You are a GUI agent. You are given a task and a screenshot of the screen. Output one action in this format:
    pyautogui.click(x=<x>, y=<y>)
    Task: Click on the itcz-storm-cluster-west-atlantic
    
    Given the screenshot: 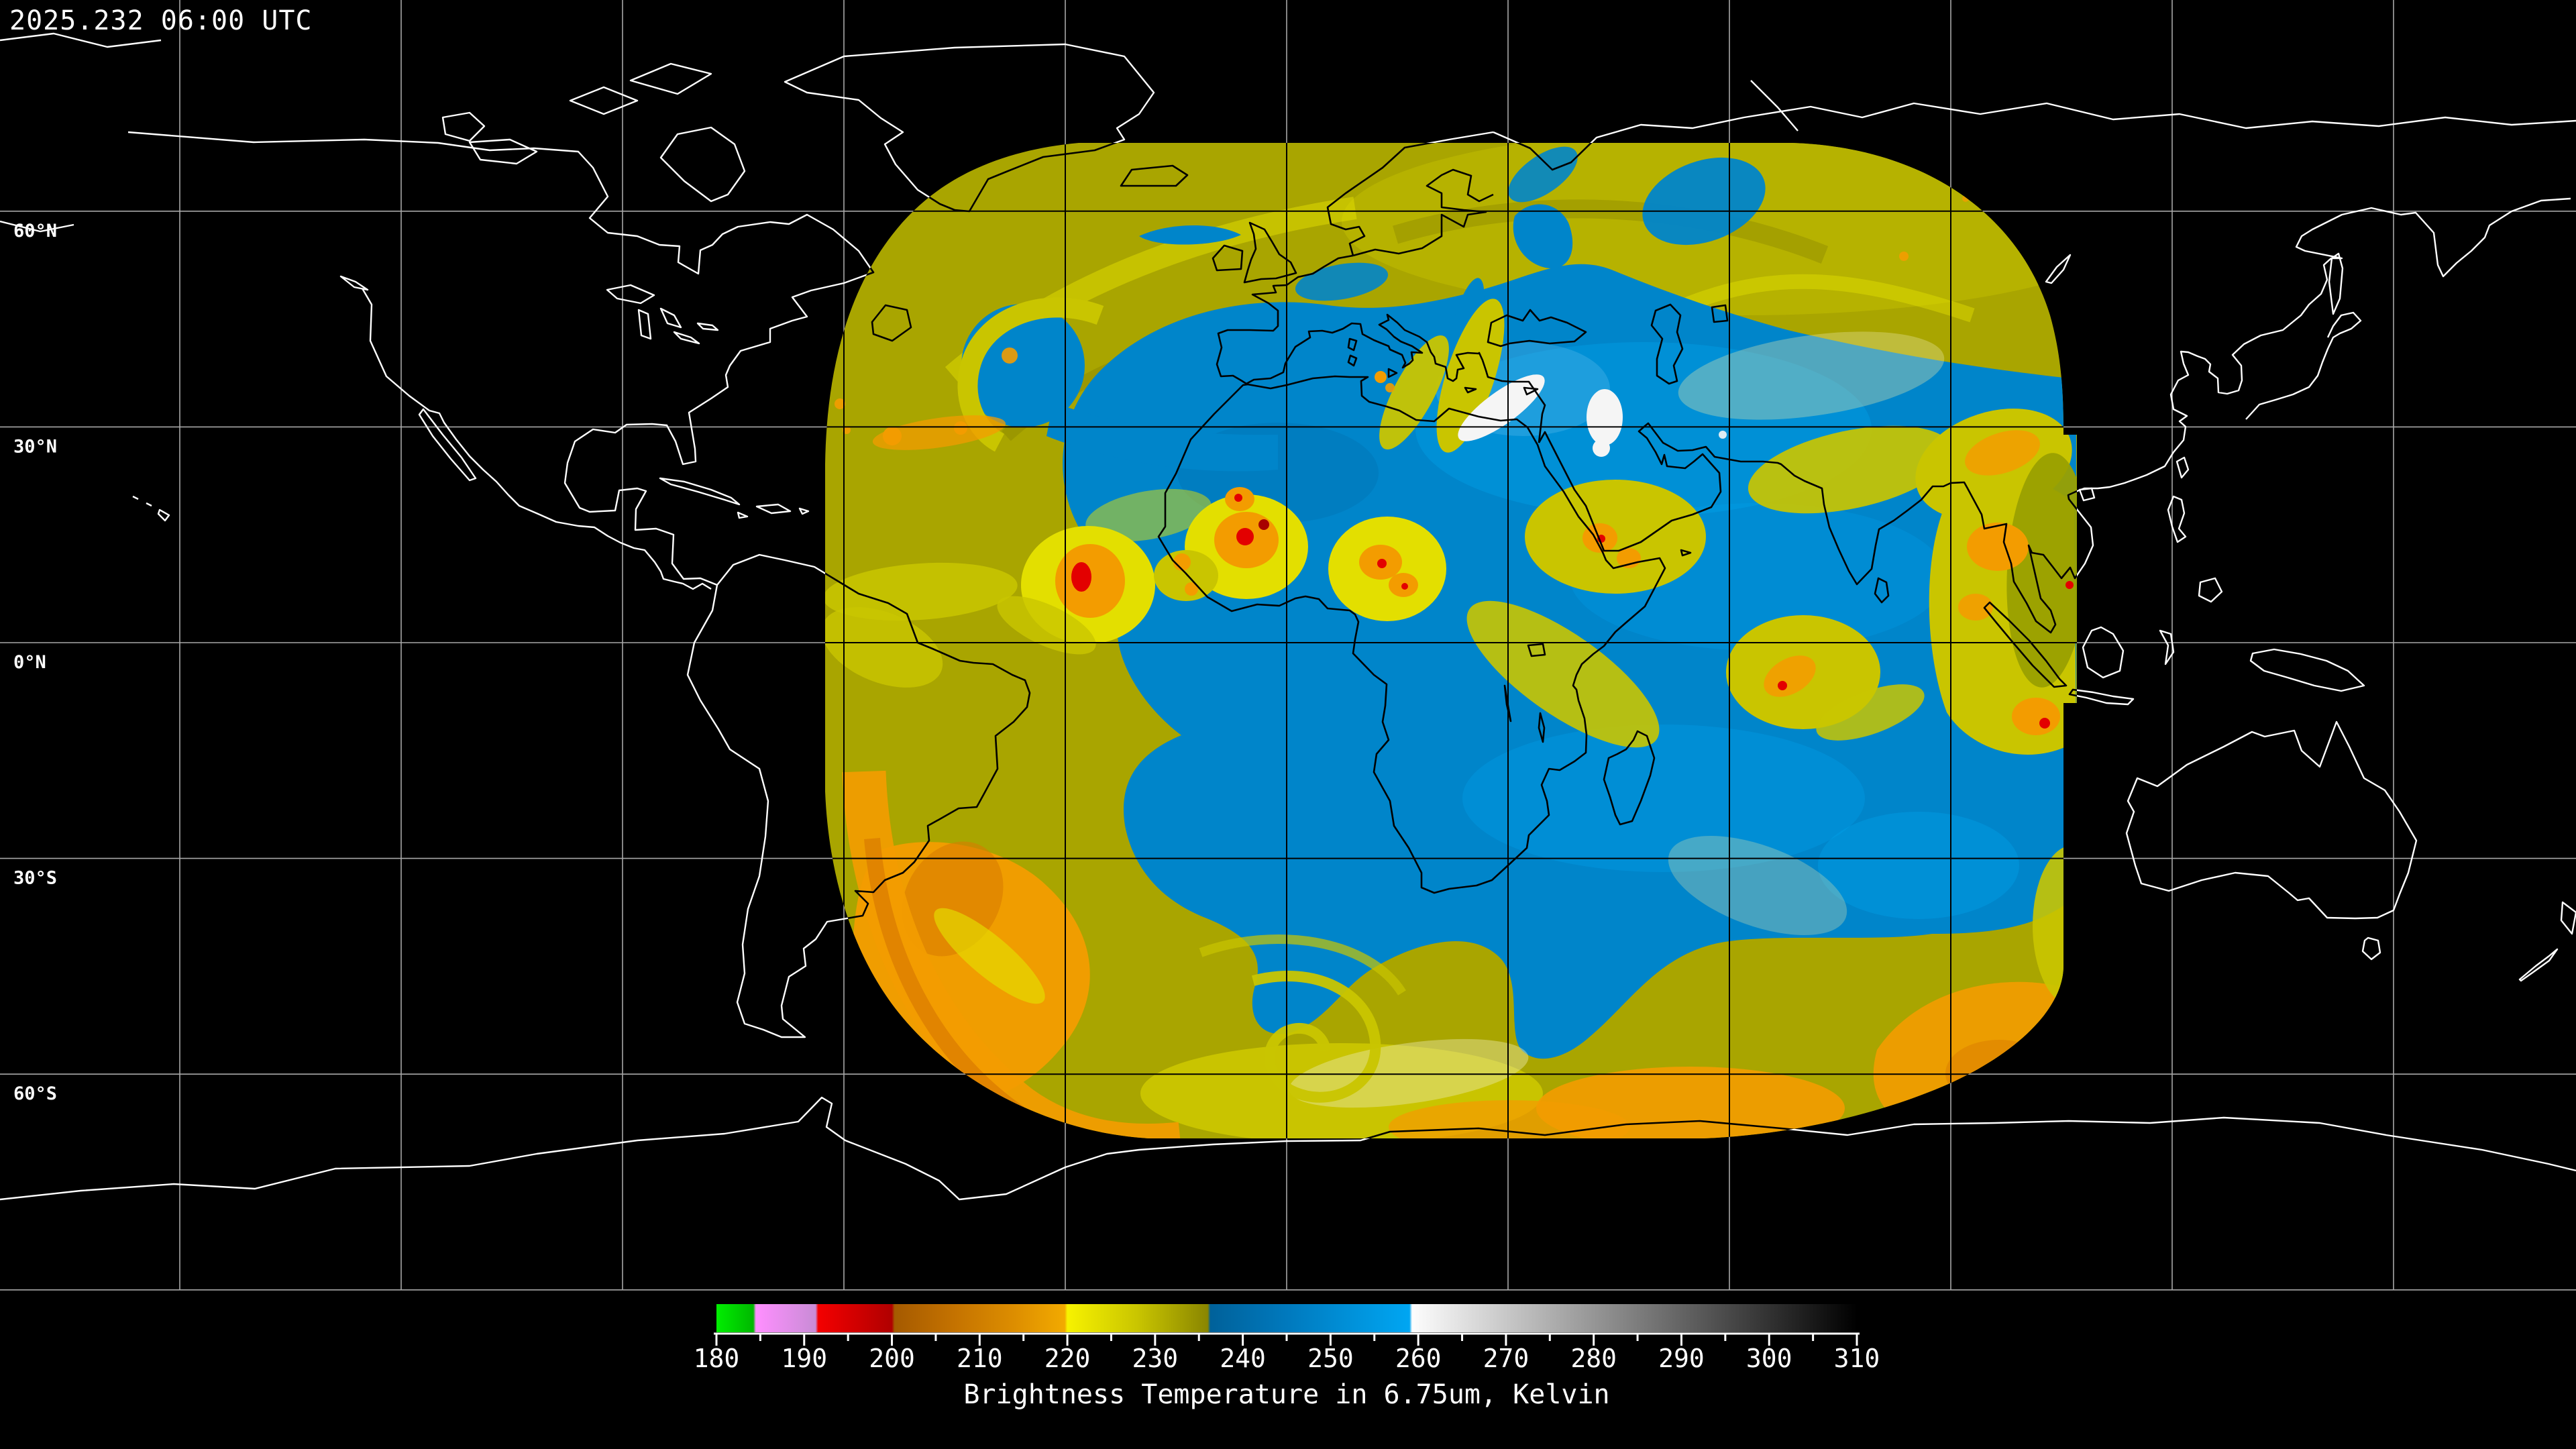 What is the action you would take?
    pyautogui.click(x=1076, y=590)
    